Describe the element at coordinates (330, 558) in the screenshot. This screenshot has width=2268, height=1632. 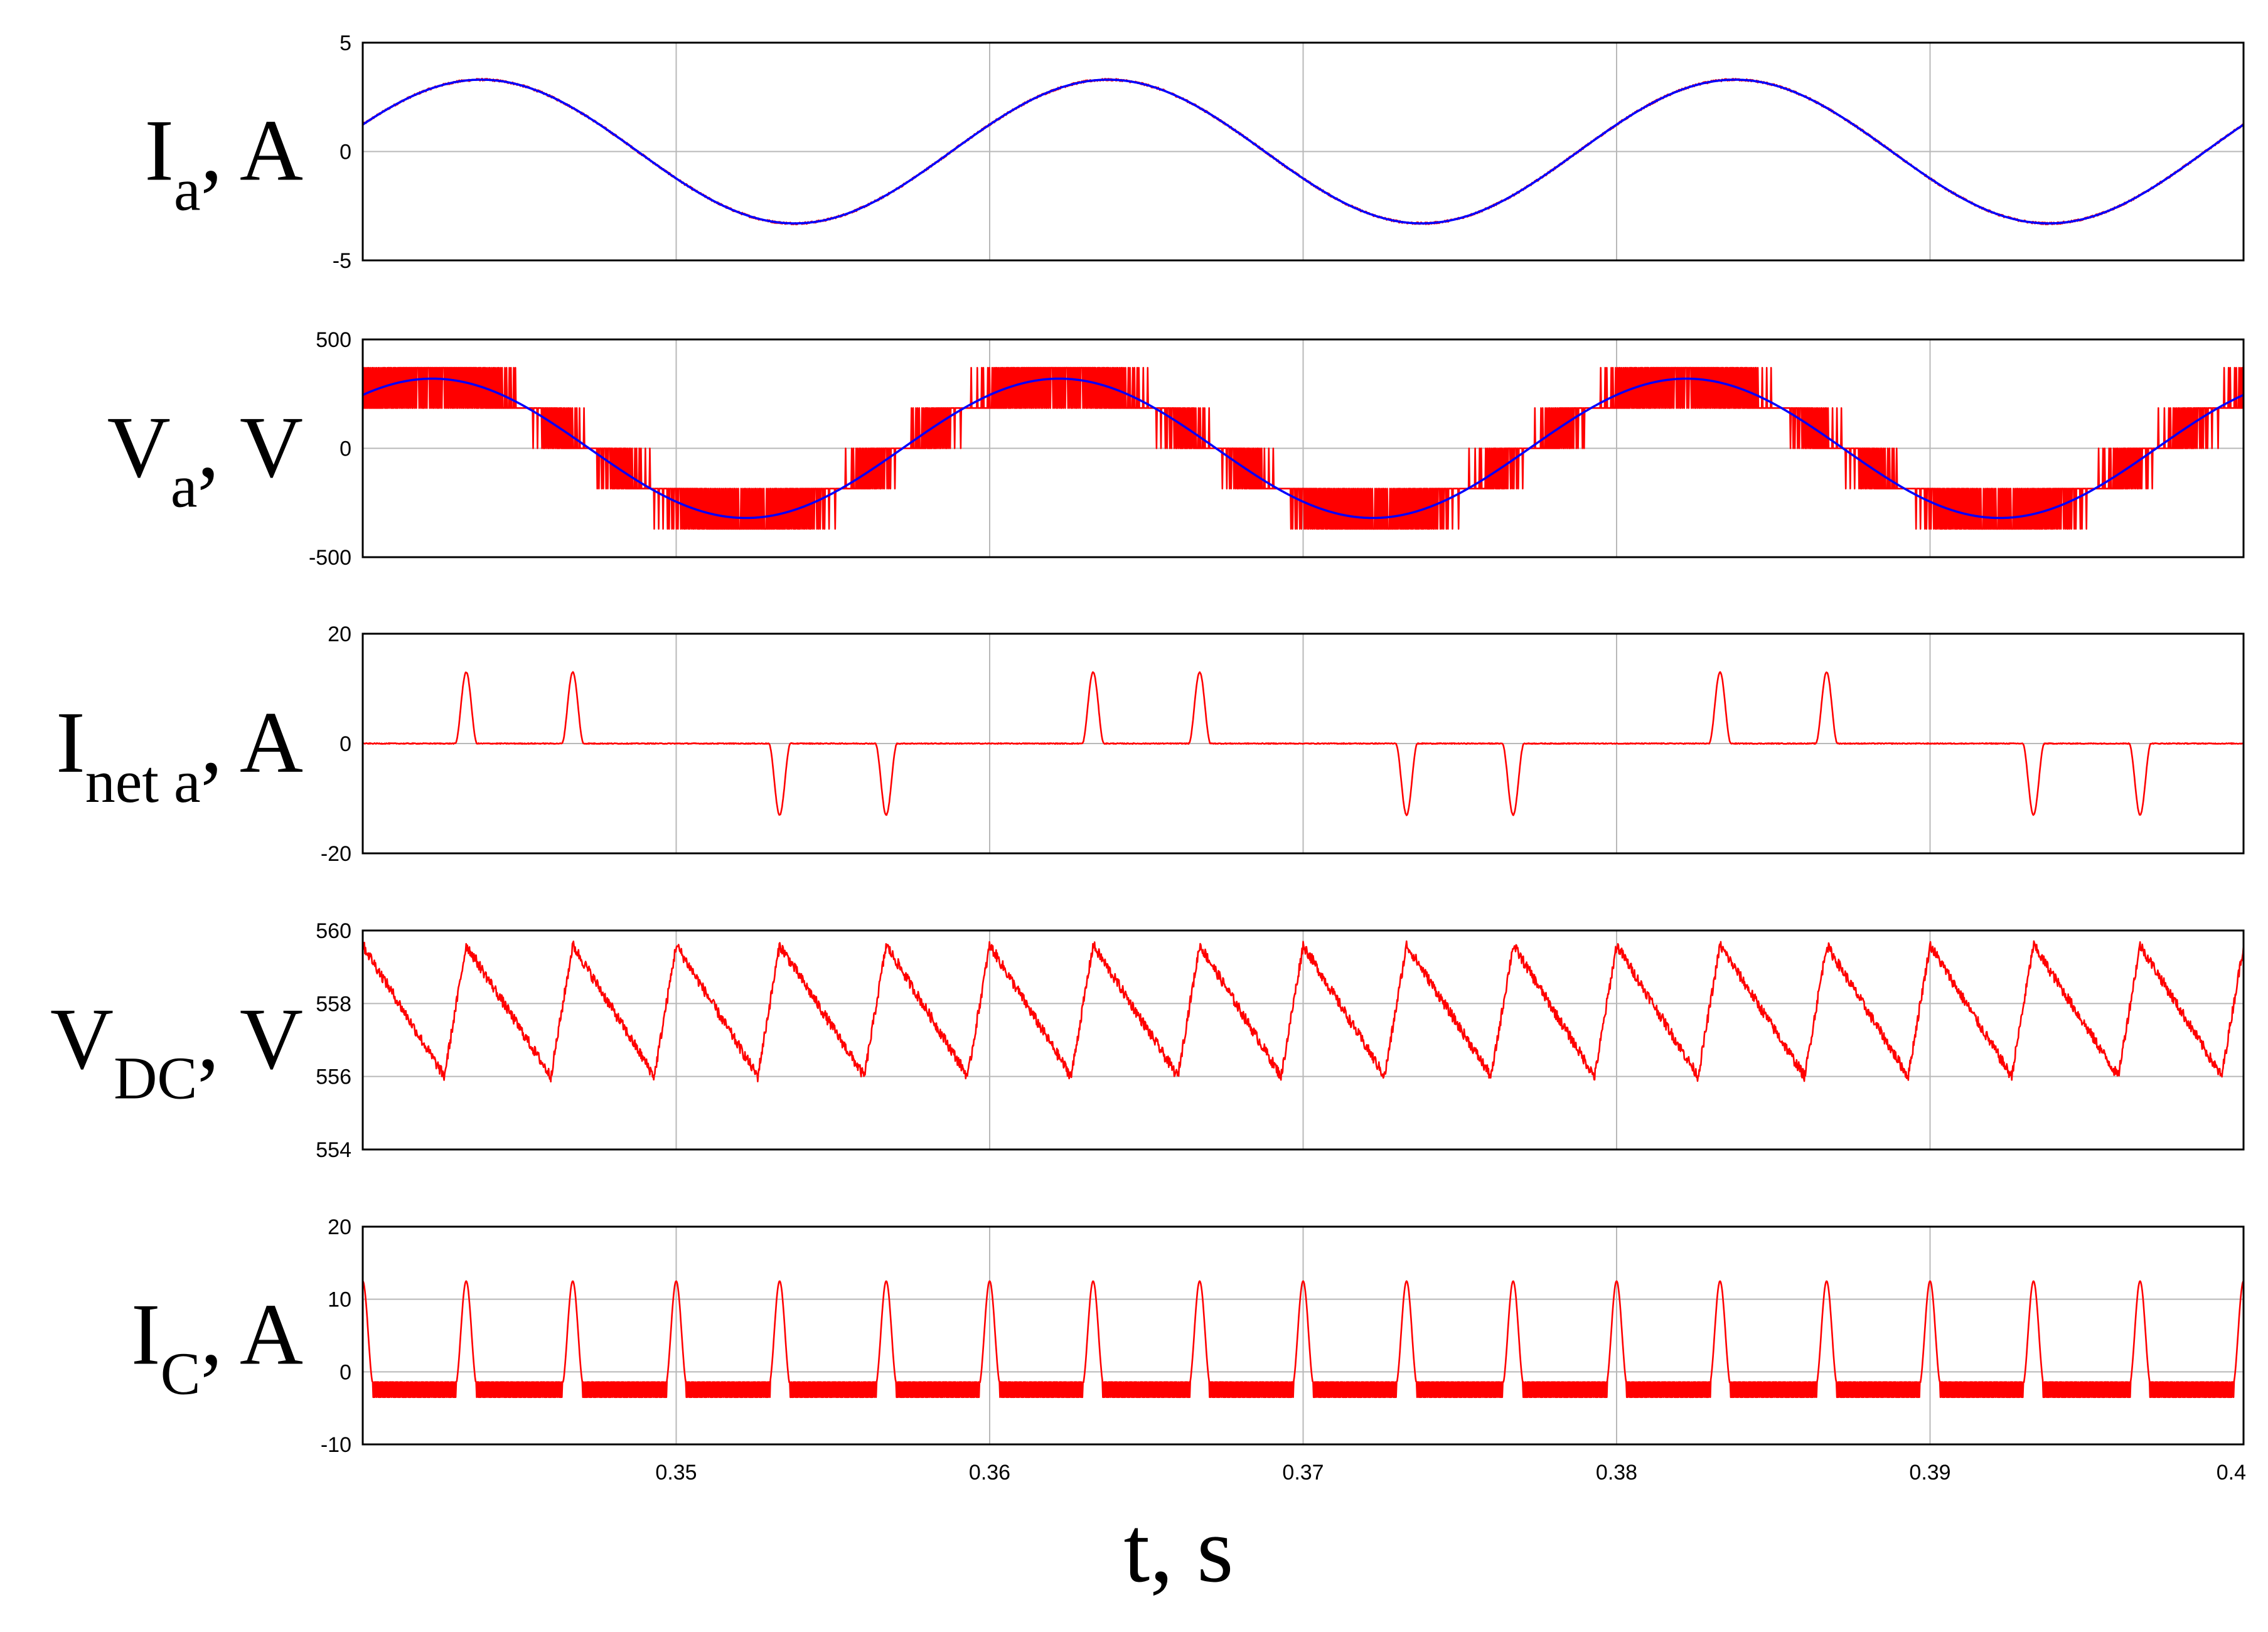
I see `y-tick-label: -500` at that location.